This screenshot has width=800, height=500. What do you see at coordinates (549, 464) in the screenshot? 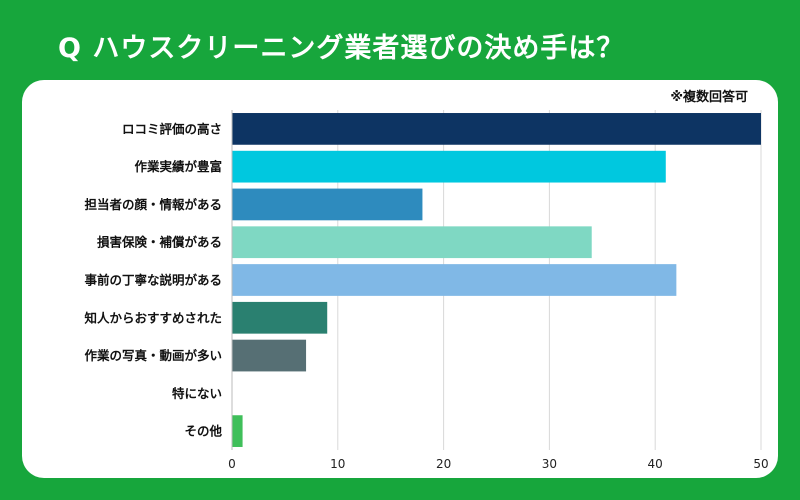
I see `x-tick-label: 30` at bounding box center [549, 464].